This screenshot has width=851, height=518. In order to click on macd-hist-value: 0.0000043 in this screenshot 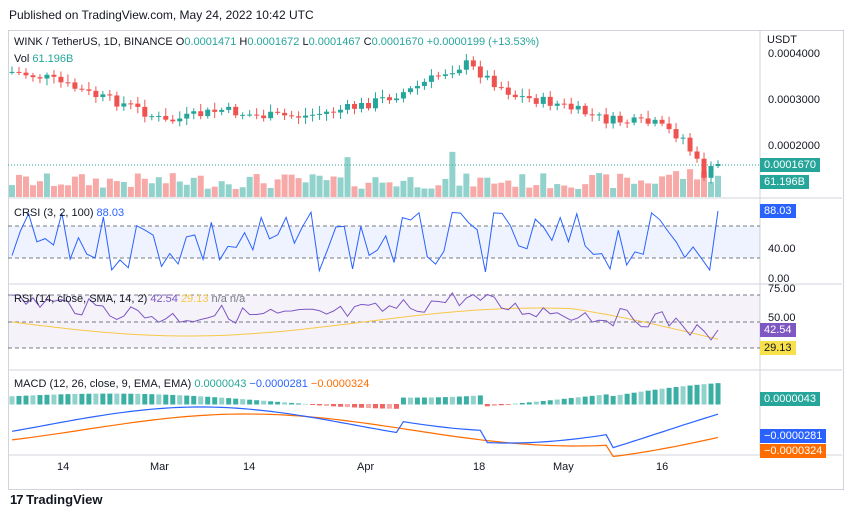, I will do `click(220, 384)`.